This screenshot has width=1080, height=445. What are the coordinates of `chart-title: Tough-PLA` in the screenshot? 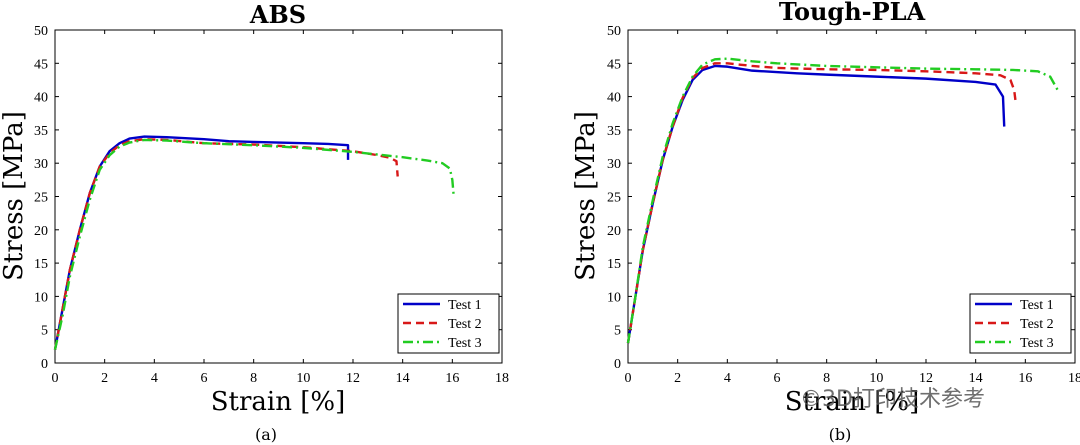 It's located at (852, 13).